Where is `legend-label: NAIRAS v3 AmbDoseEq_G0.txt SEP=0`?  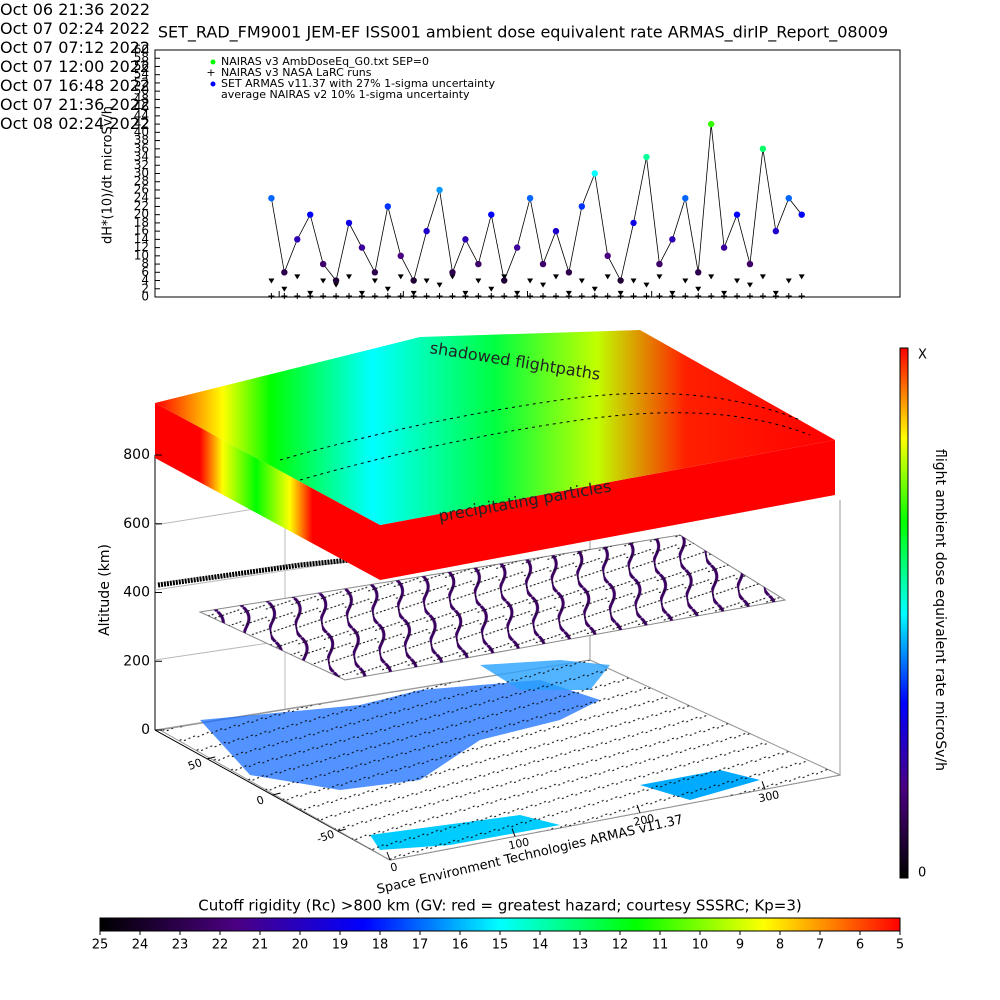 legend-label: NAIRAS v3 AmbDoseEq_G0.txt SEP=0 is located at coordinates (325, 61).